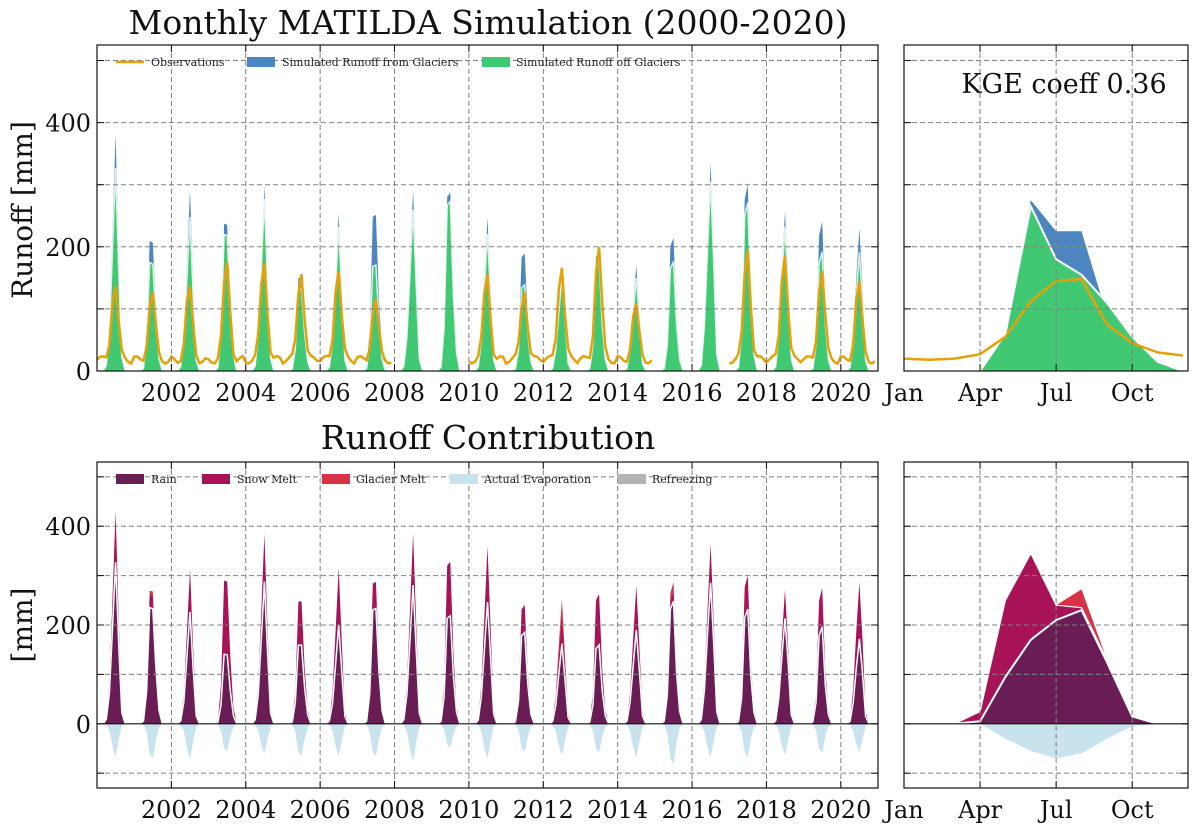  Describe the element at coordinates (537, 479) in the screenshot. I see `legend-label-evaporation: Actual Evaporation` at that location.